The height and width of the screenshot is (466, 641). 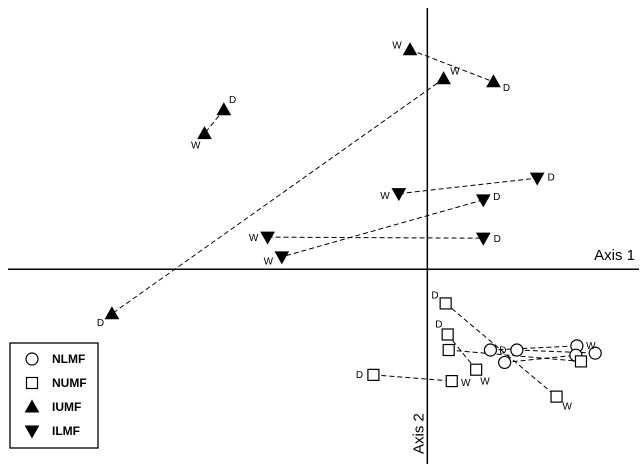 What do you see at coordinates (196, 145) in the screenshot?
I see `iumf-point-2-end-label: W` at bounding box center [196, 145].